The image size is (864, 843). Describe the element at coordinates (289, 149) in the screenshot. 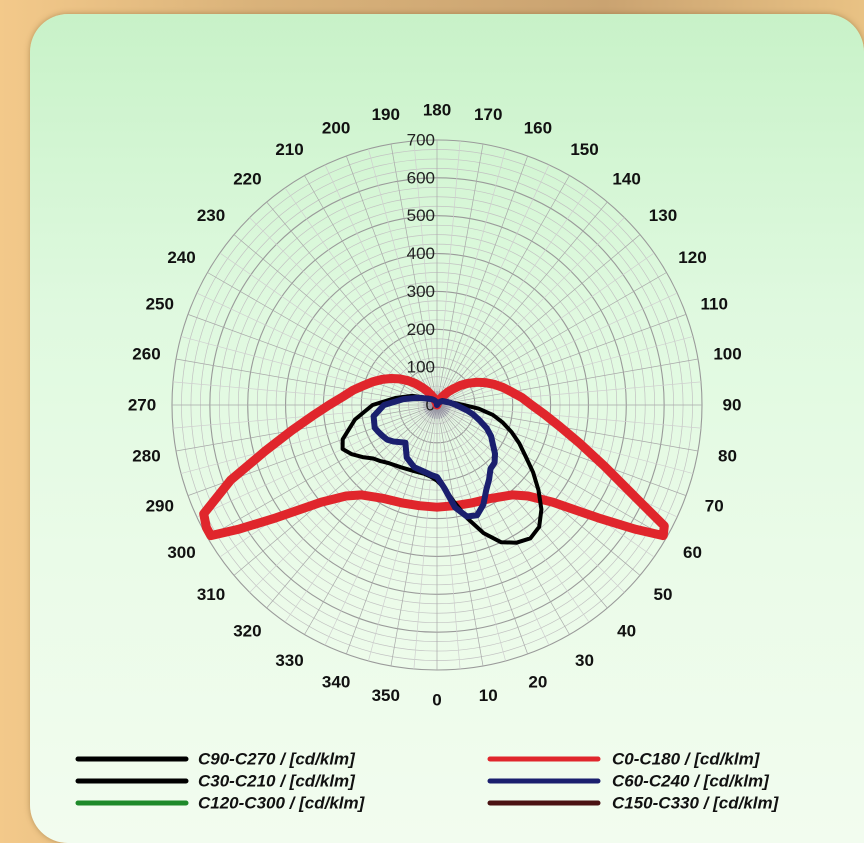

I see `angle-tick-label: 210` at that location.